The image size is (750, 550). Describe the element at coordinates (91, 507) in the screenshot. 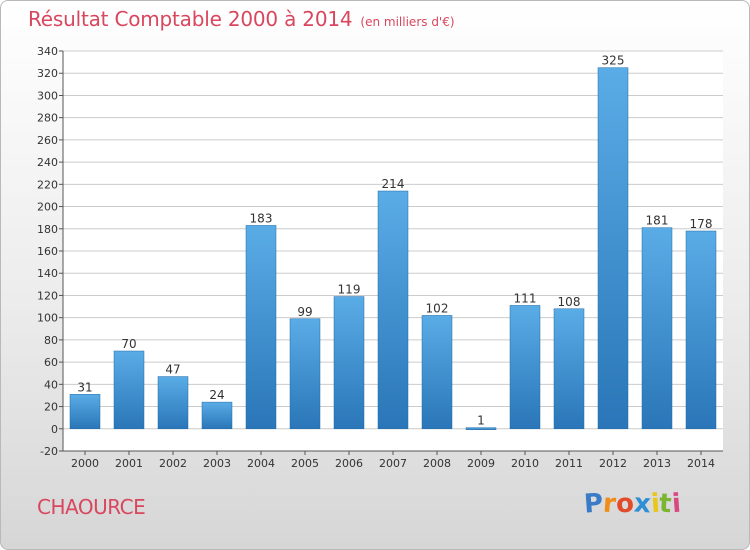

I see `city-name: CHAOURCE` at that location.